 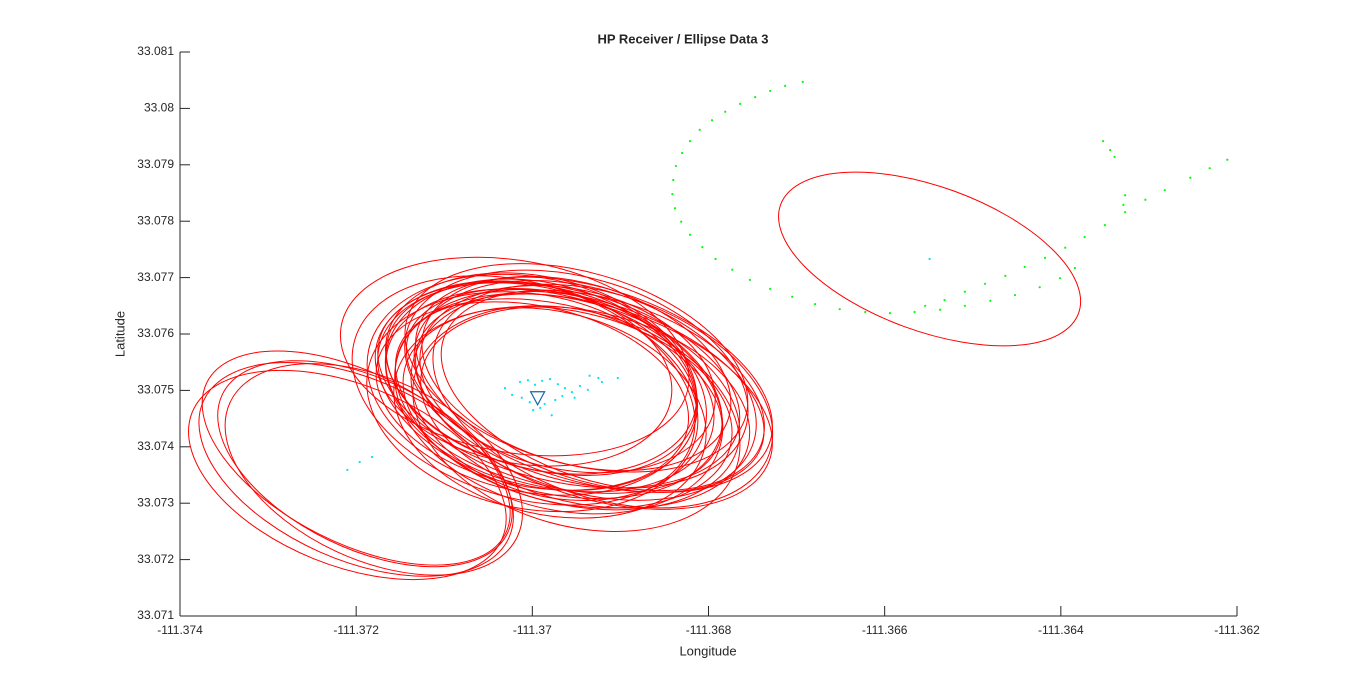 I want to click on x-tick-label: -111.368, so click(x=709, y=630).